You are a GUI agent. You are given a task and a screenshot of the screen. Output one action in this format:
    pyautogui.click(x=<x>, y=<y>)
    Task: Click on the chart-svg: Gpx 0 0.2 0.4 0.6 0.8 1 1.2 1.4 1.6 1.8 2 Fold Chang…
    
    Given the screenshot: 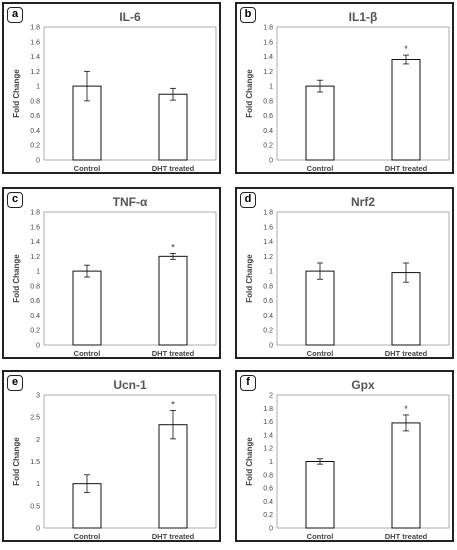 What is the action you would take?
    pyautogui.click(x=347, y=459)
    